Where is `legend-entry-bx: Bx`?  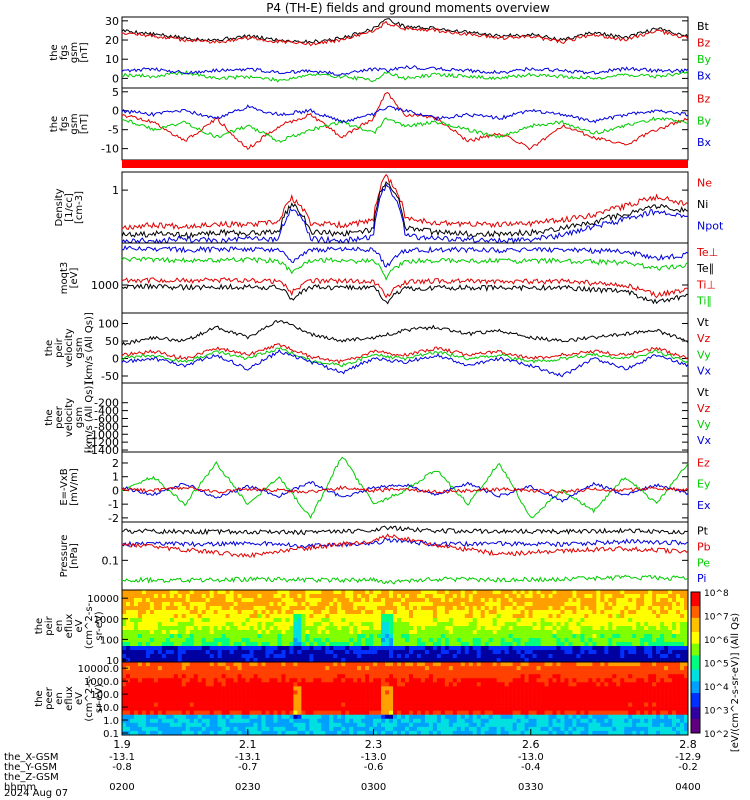 legend-entry-bx: Bx is located at coordinates (704, 142).